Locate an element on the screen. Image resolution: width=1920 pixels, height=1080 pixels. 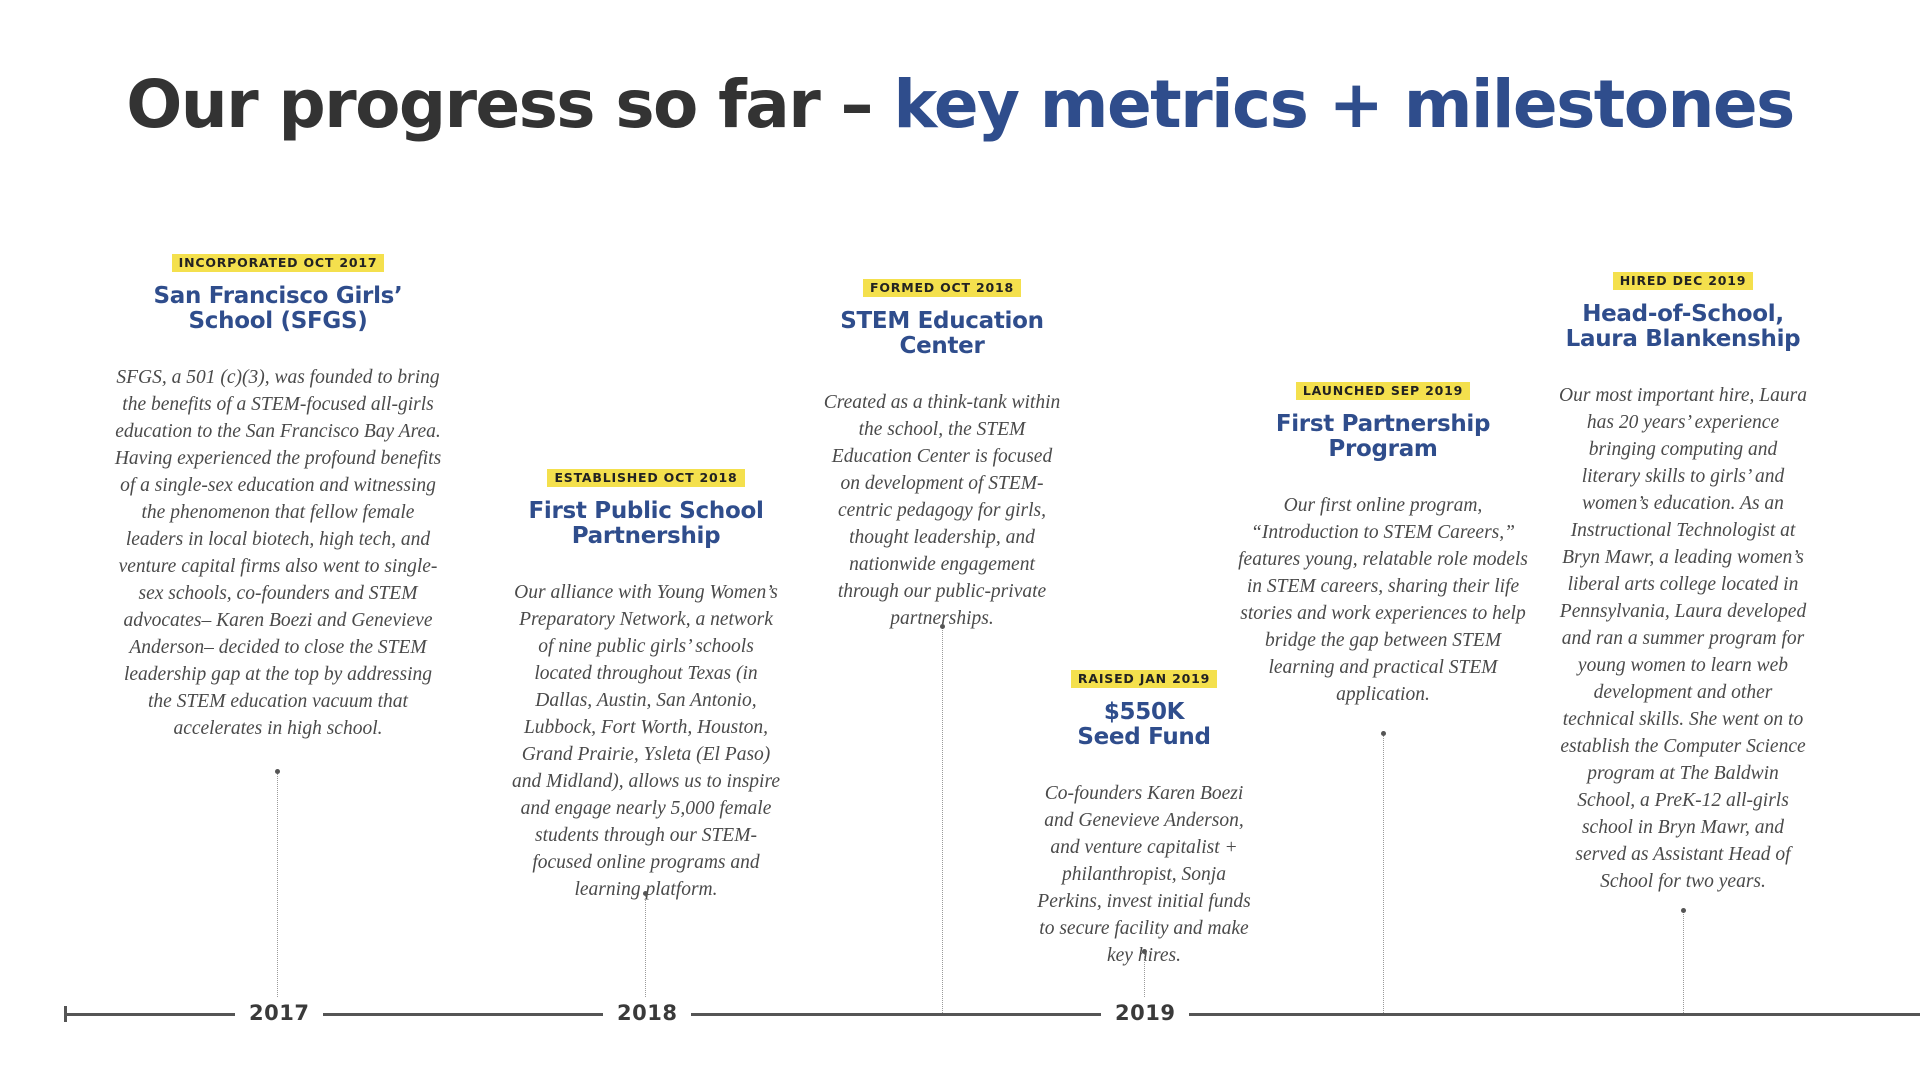
title-lead: Our progress so far – is located at coordinates (510, 104).